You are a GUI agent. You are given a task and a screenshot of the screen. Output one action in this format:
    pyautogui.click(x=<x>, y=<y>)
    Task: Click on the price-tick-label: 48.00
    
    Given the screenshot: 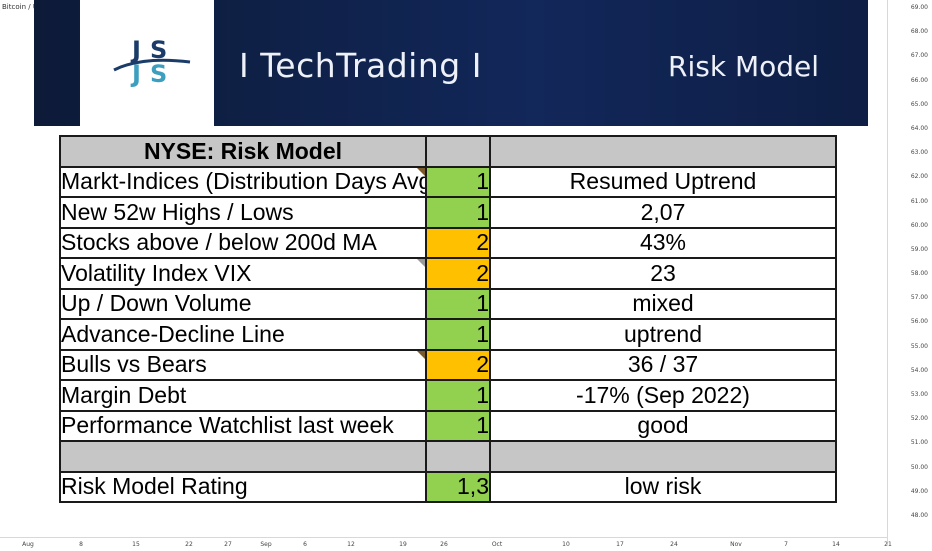 What is the action you would take?
    pyautogui.click(x=919, y=515)
    